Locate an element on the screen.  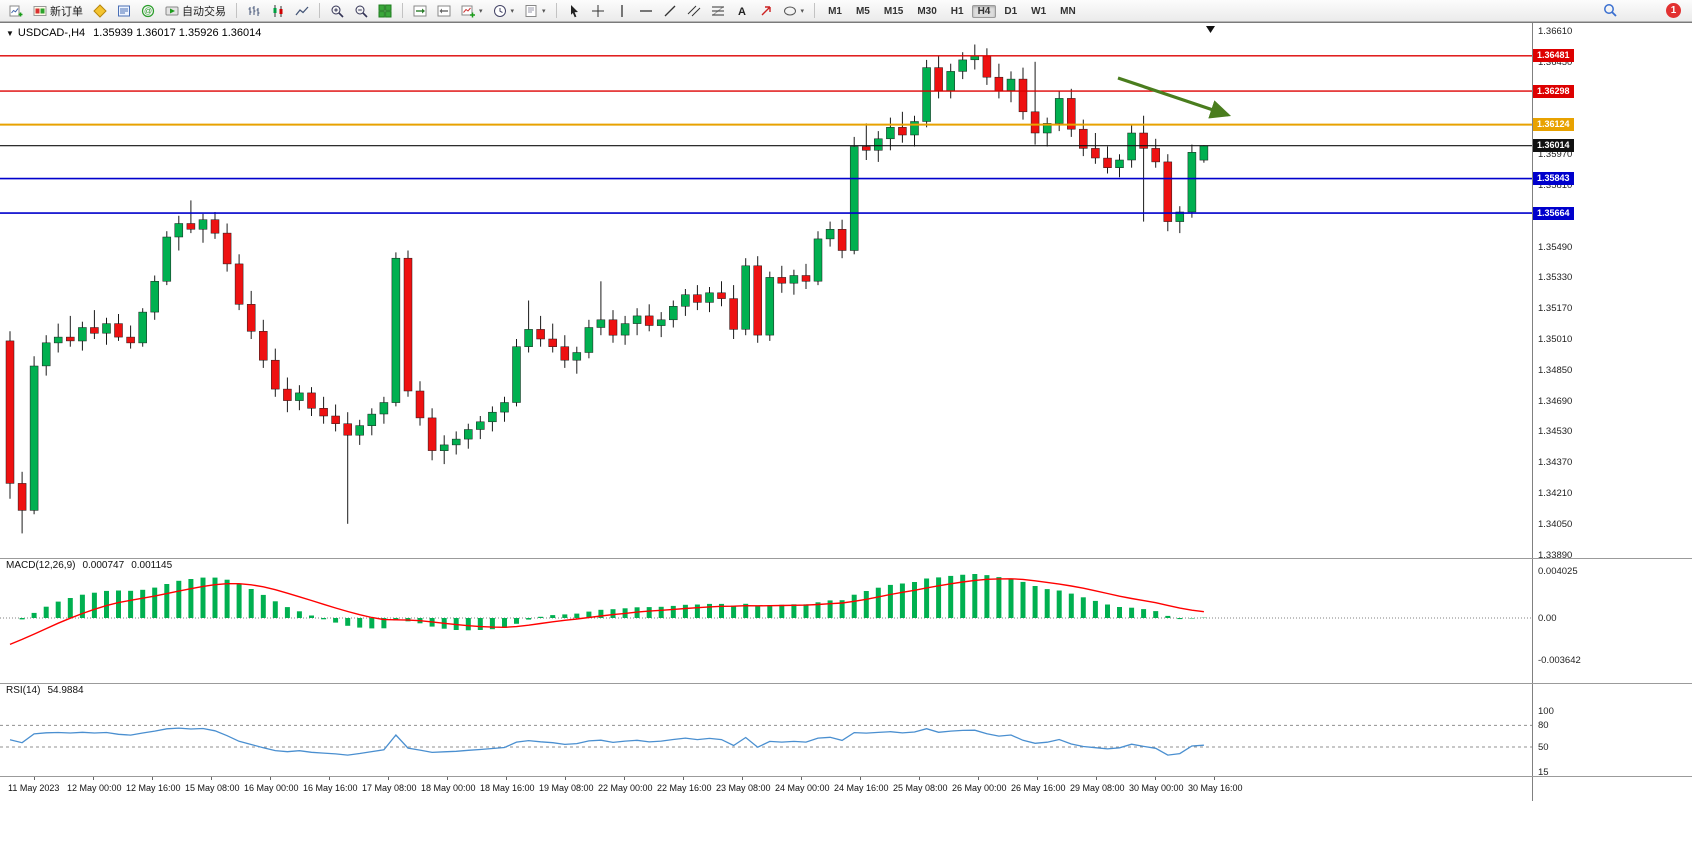
metaeditor-icon is located at coordinates (100, 10).